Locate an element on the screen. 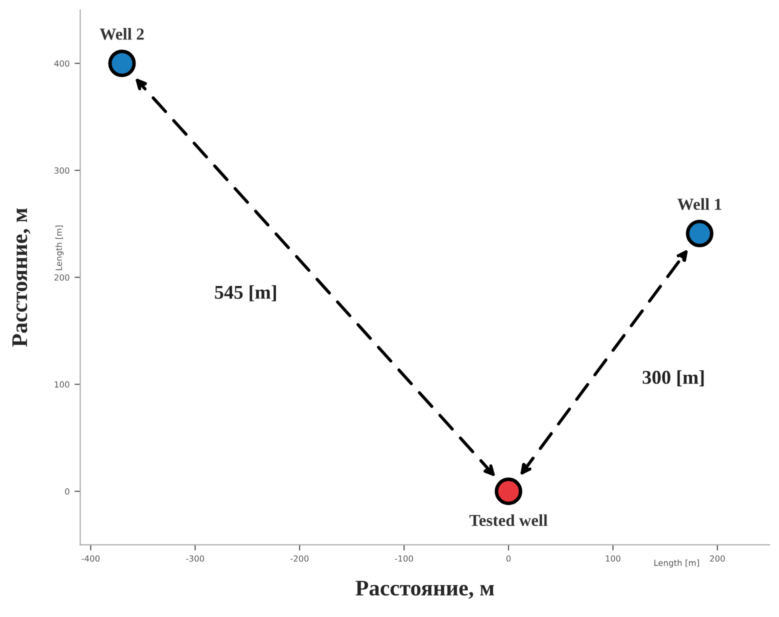 The image size is (779, 617). y-axis-title: Расстояние, м is located at coordinates (21, 277).